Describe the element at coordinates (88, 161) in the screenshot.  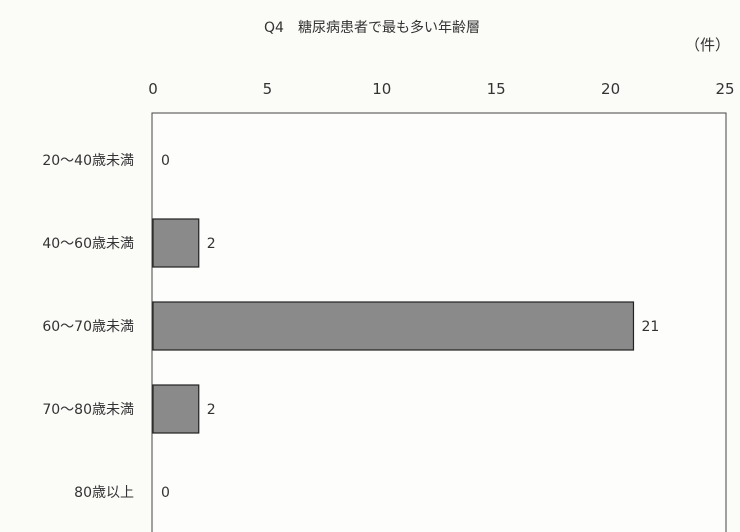
I see `category-label: 20〜40歳未満` at that location.